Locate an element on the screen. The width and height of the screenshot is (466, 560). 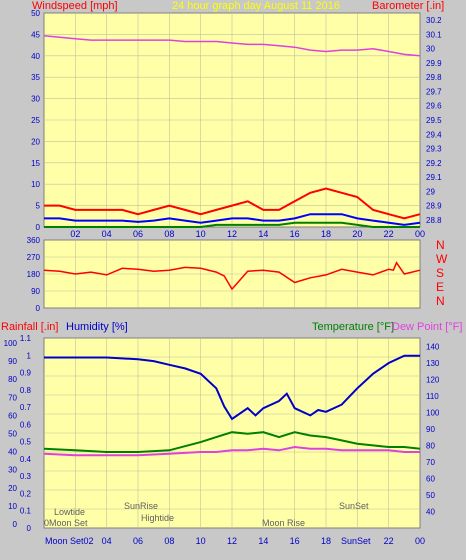
y2-tick-label: 29.9 is located at coordinates (434, 63).